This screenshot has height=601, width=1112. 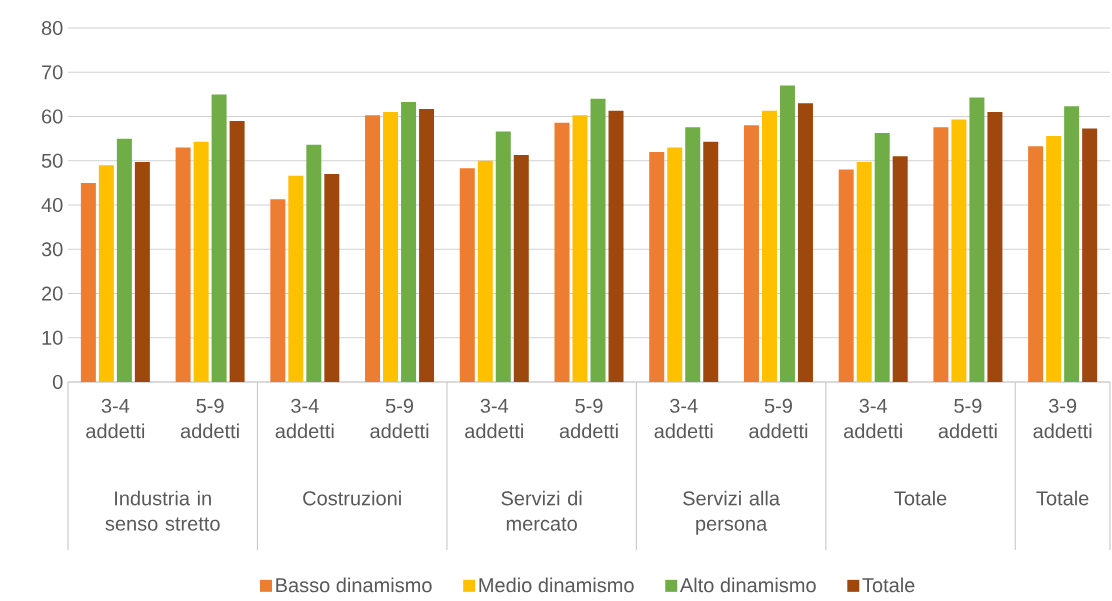 What do you see at coordinates (52, 72) in the screenshot?
I see `y-tick-label: 70` at bounding box center [52, 72].